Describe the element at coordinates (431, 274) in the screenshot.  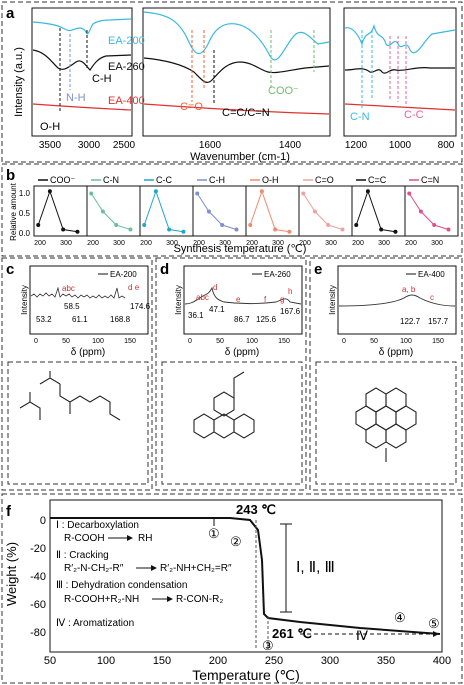
I see `legend-e: EA-400` at that location.